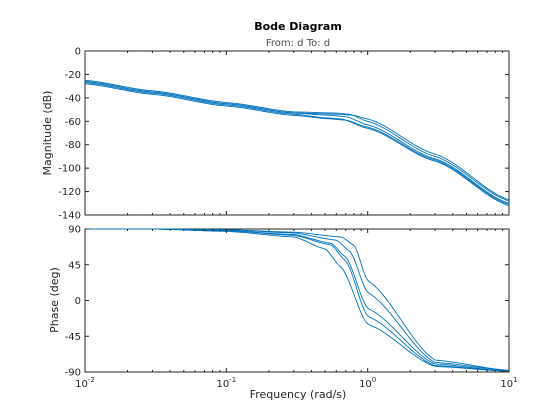 The width and height of the screenshot is (560, 420). I want to click on magnitude-ytick-label: 0, so click(78, 52).